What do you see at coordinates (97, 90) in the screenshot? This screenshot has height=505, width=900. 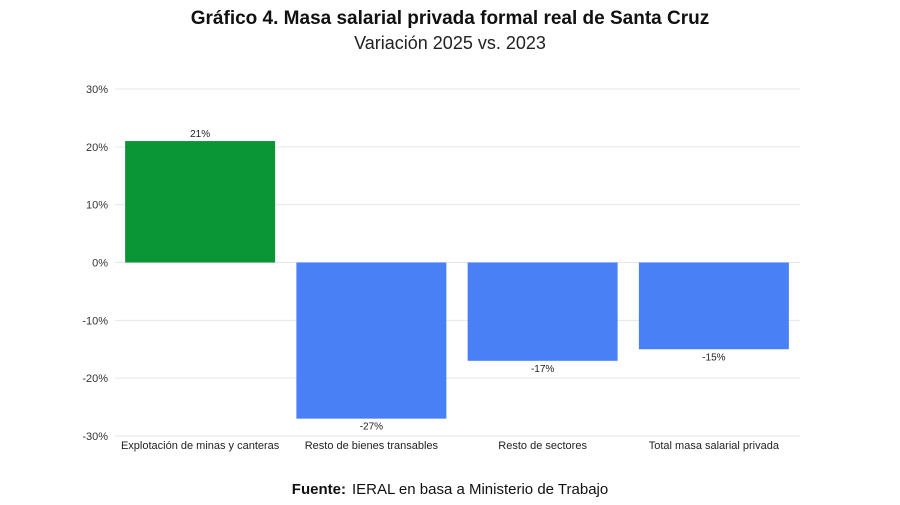 I see `y-tick-label: 30%` at bounding box center [97, 90].